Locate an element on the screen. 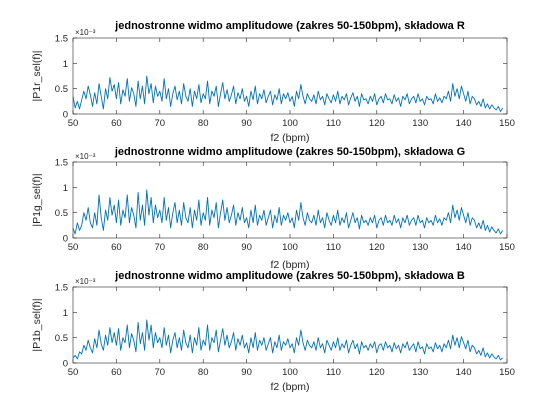 The height and width of the screenshot is (420, 560). y-axis-label: |P1b_sel(f)| is located at coordinates (37, 324).